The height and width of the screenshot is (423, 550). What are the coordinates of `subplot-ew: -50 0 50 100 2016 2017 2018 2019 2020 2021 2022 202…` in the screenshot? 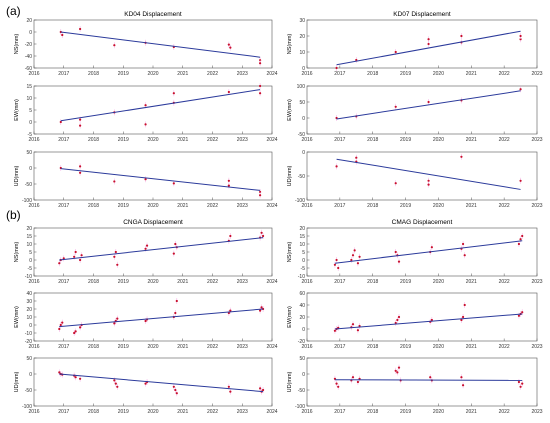 It's located at (415, 113).